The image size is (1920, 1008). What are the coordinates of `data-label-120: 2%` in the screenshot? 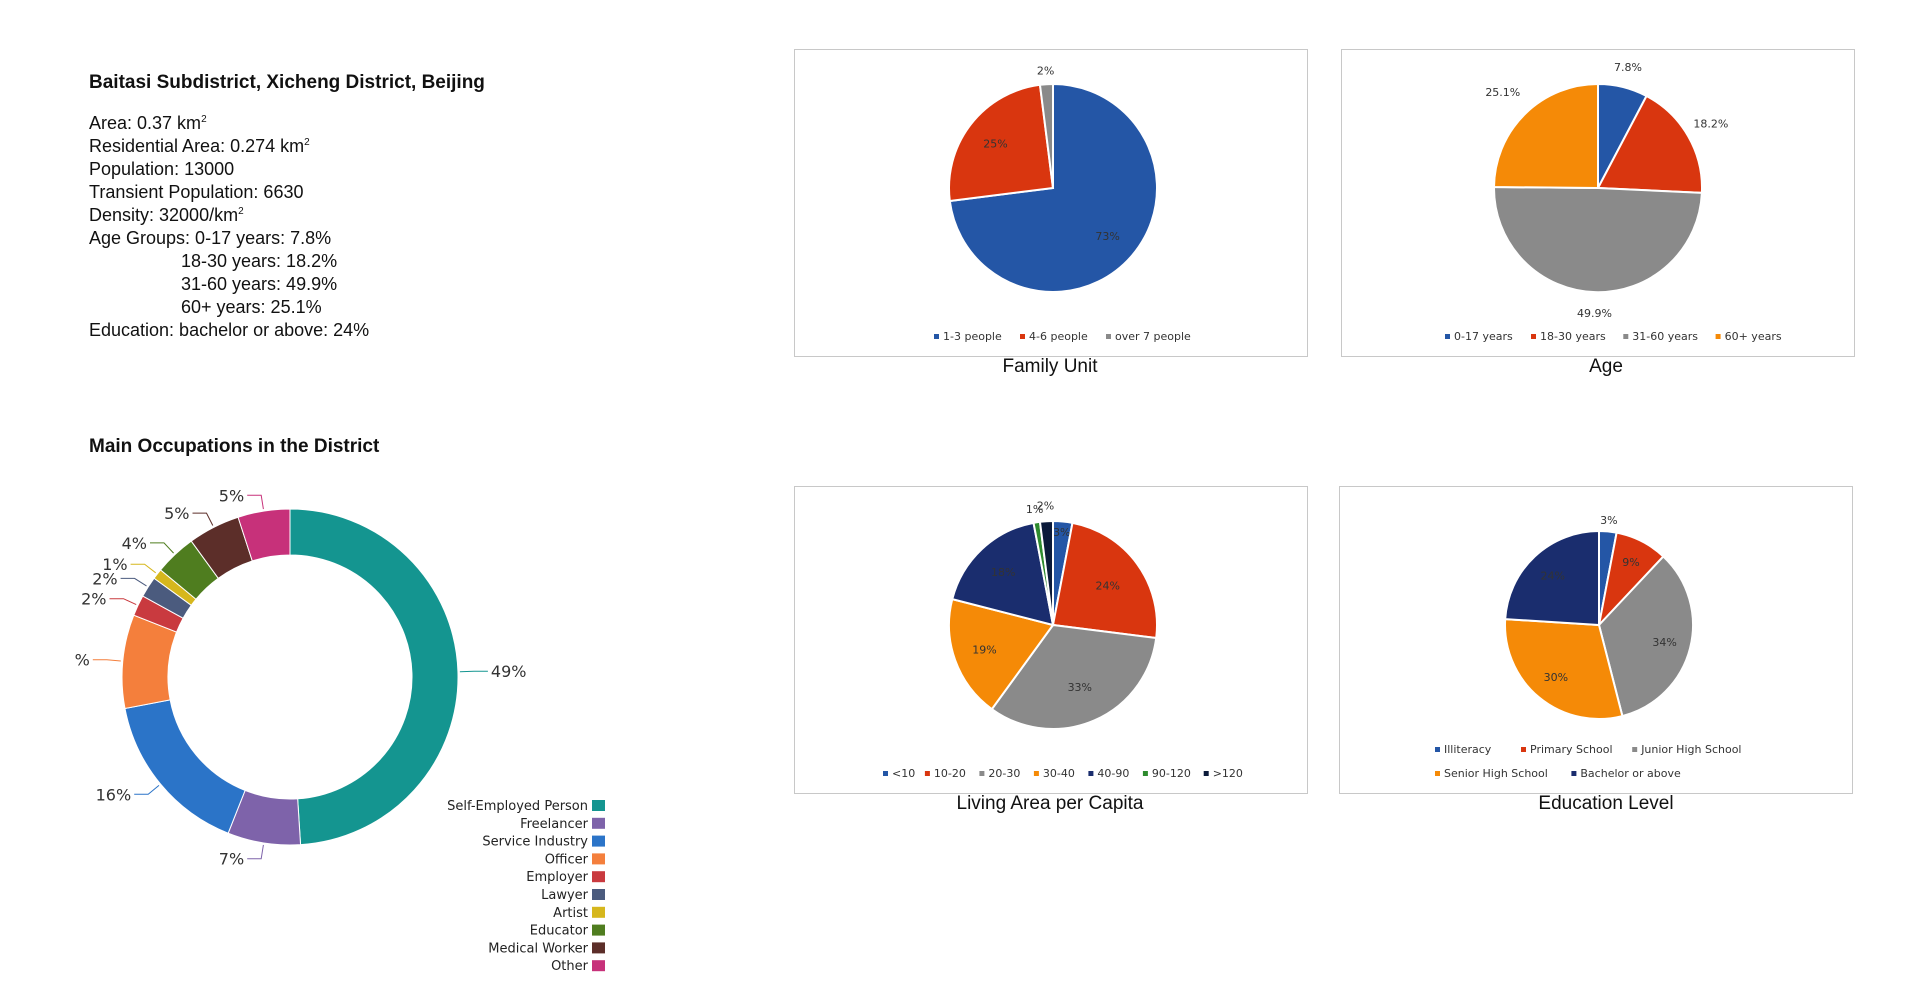 It's located at (1045, 506).